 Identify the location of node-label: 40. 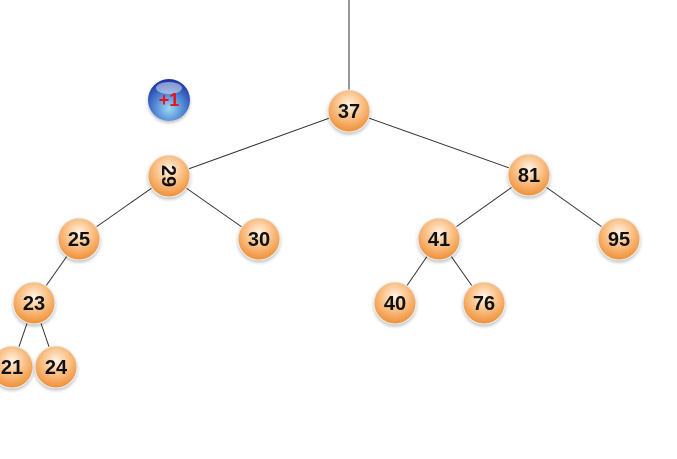
(395, 304).